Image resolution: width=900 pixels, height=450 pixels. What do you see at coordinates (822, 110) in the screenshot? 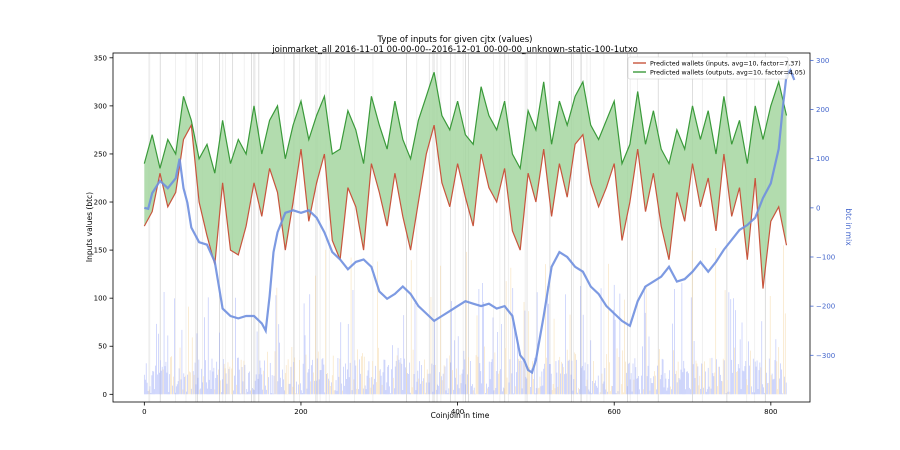
I see `y2-tick-label: 200` at bounding box center [822, 110].